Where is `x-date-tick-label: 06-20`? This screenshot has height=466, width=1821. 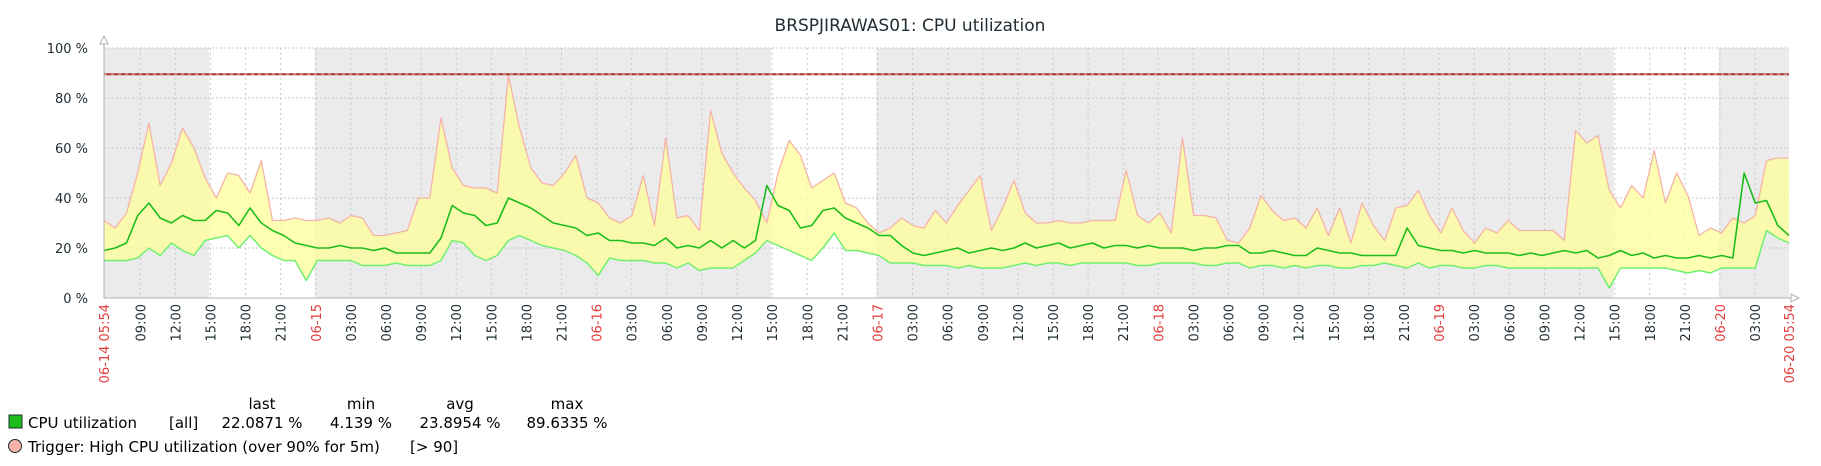 x-date-tick-label: 06-20 is located at coordinates (1721, 323).